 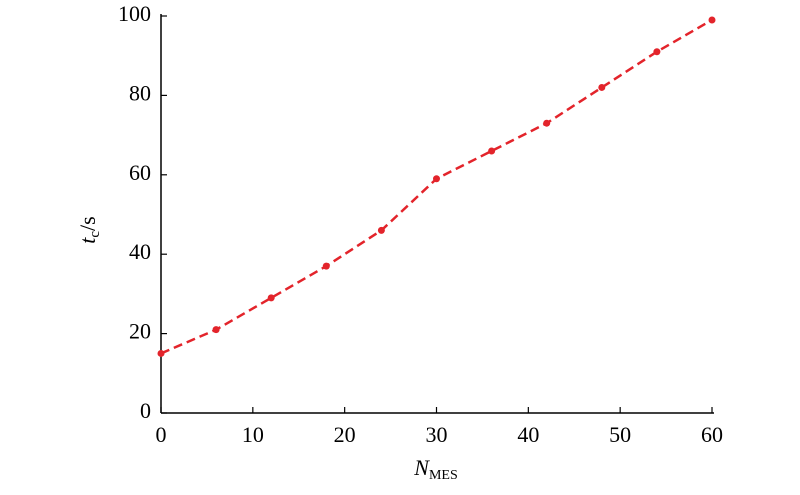 What do you see at coordinates (87, 240) in the screenshot?
I see `y-label-main: t` at bounding box center [87, 240].